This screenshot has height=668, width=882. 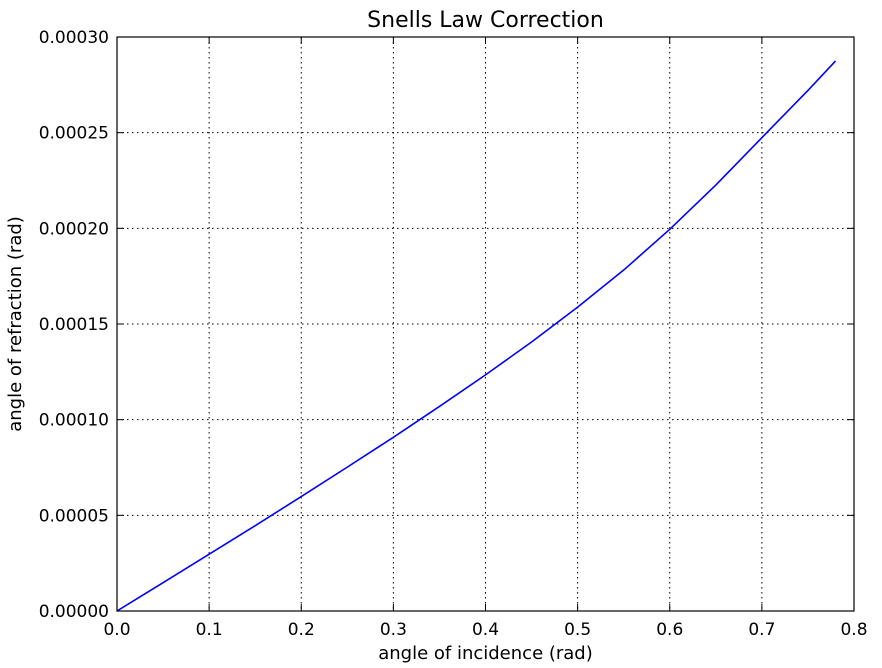 What do you see at coordinates (74, 38) in the screenshot?
I see `y-tick-label: 0.00030` at bounding box center [74, 38].